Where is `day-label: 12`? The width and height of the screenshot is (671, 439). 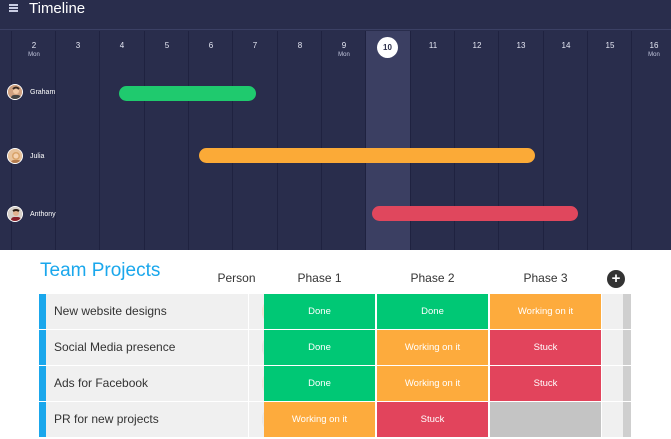 day-label: 12 is located at coordinates (477, 45).